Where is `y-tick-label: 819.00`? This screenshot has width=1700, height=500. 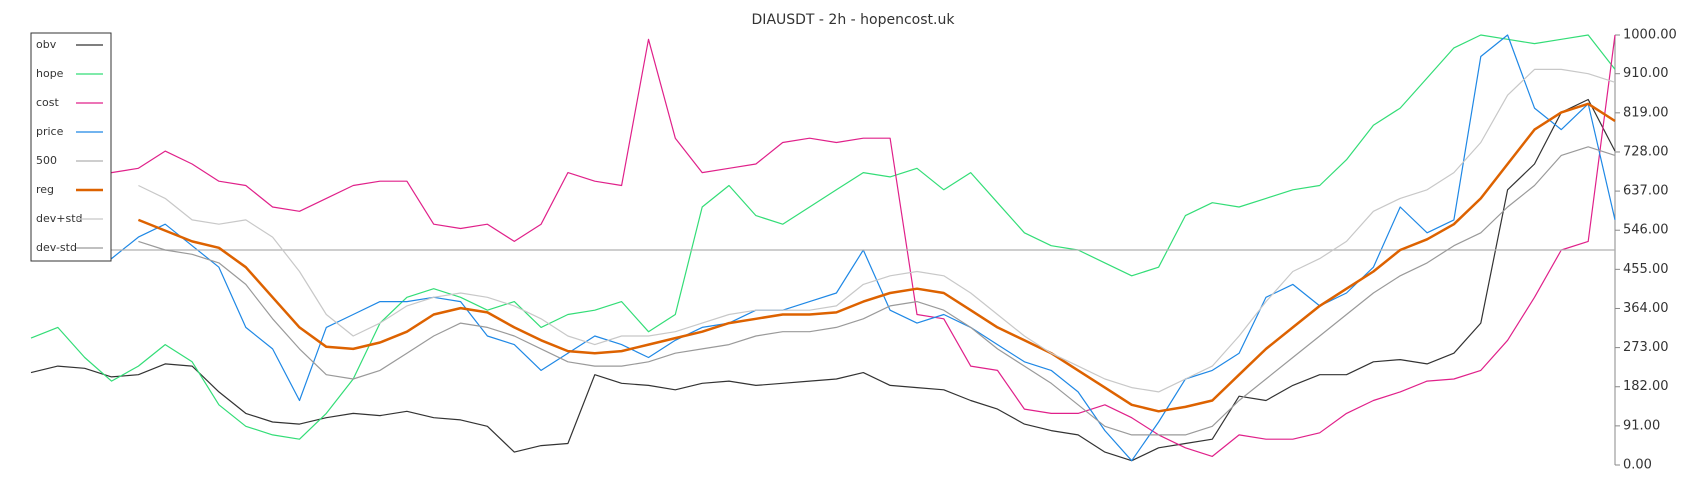
y-tick-label: 819.00 is located at coordinates (1646, 112).